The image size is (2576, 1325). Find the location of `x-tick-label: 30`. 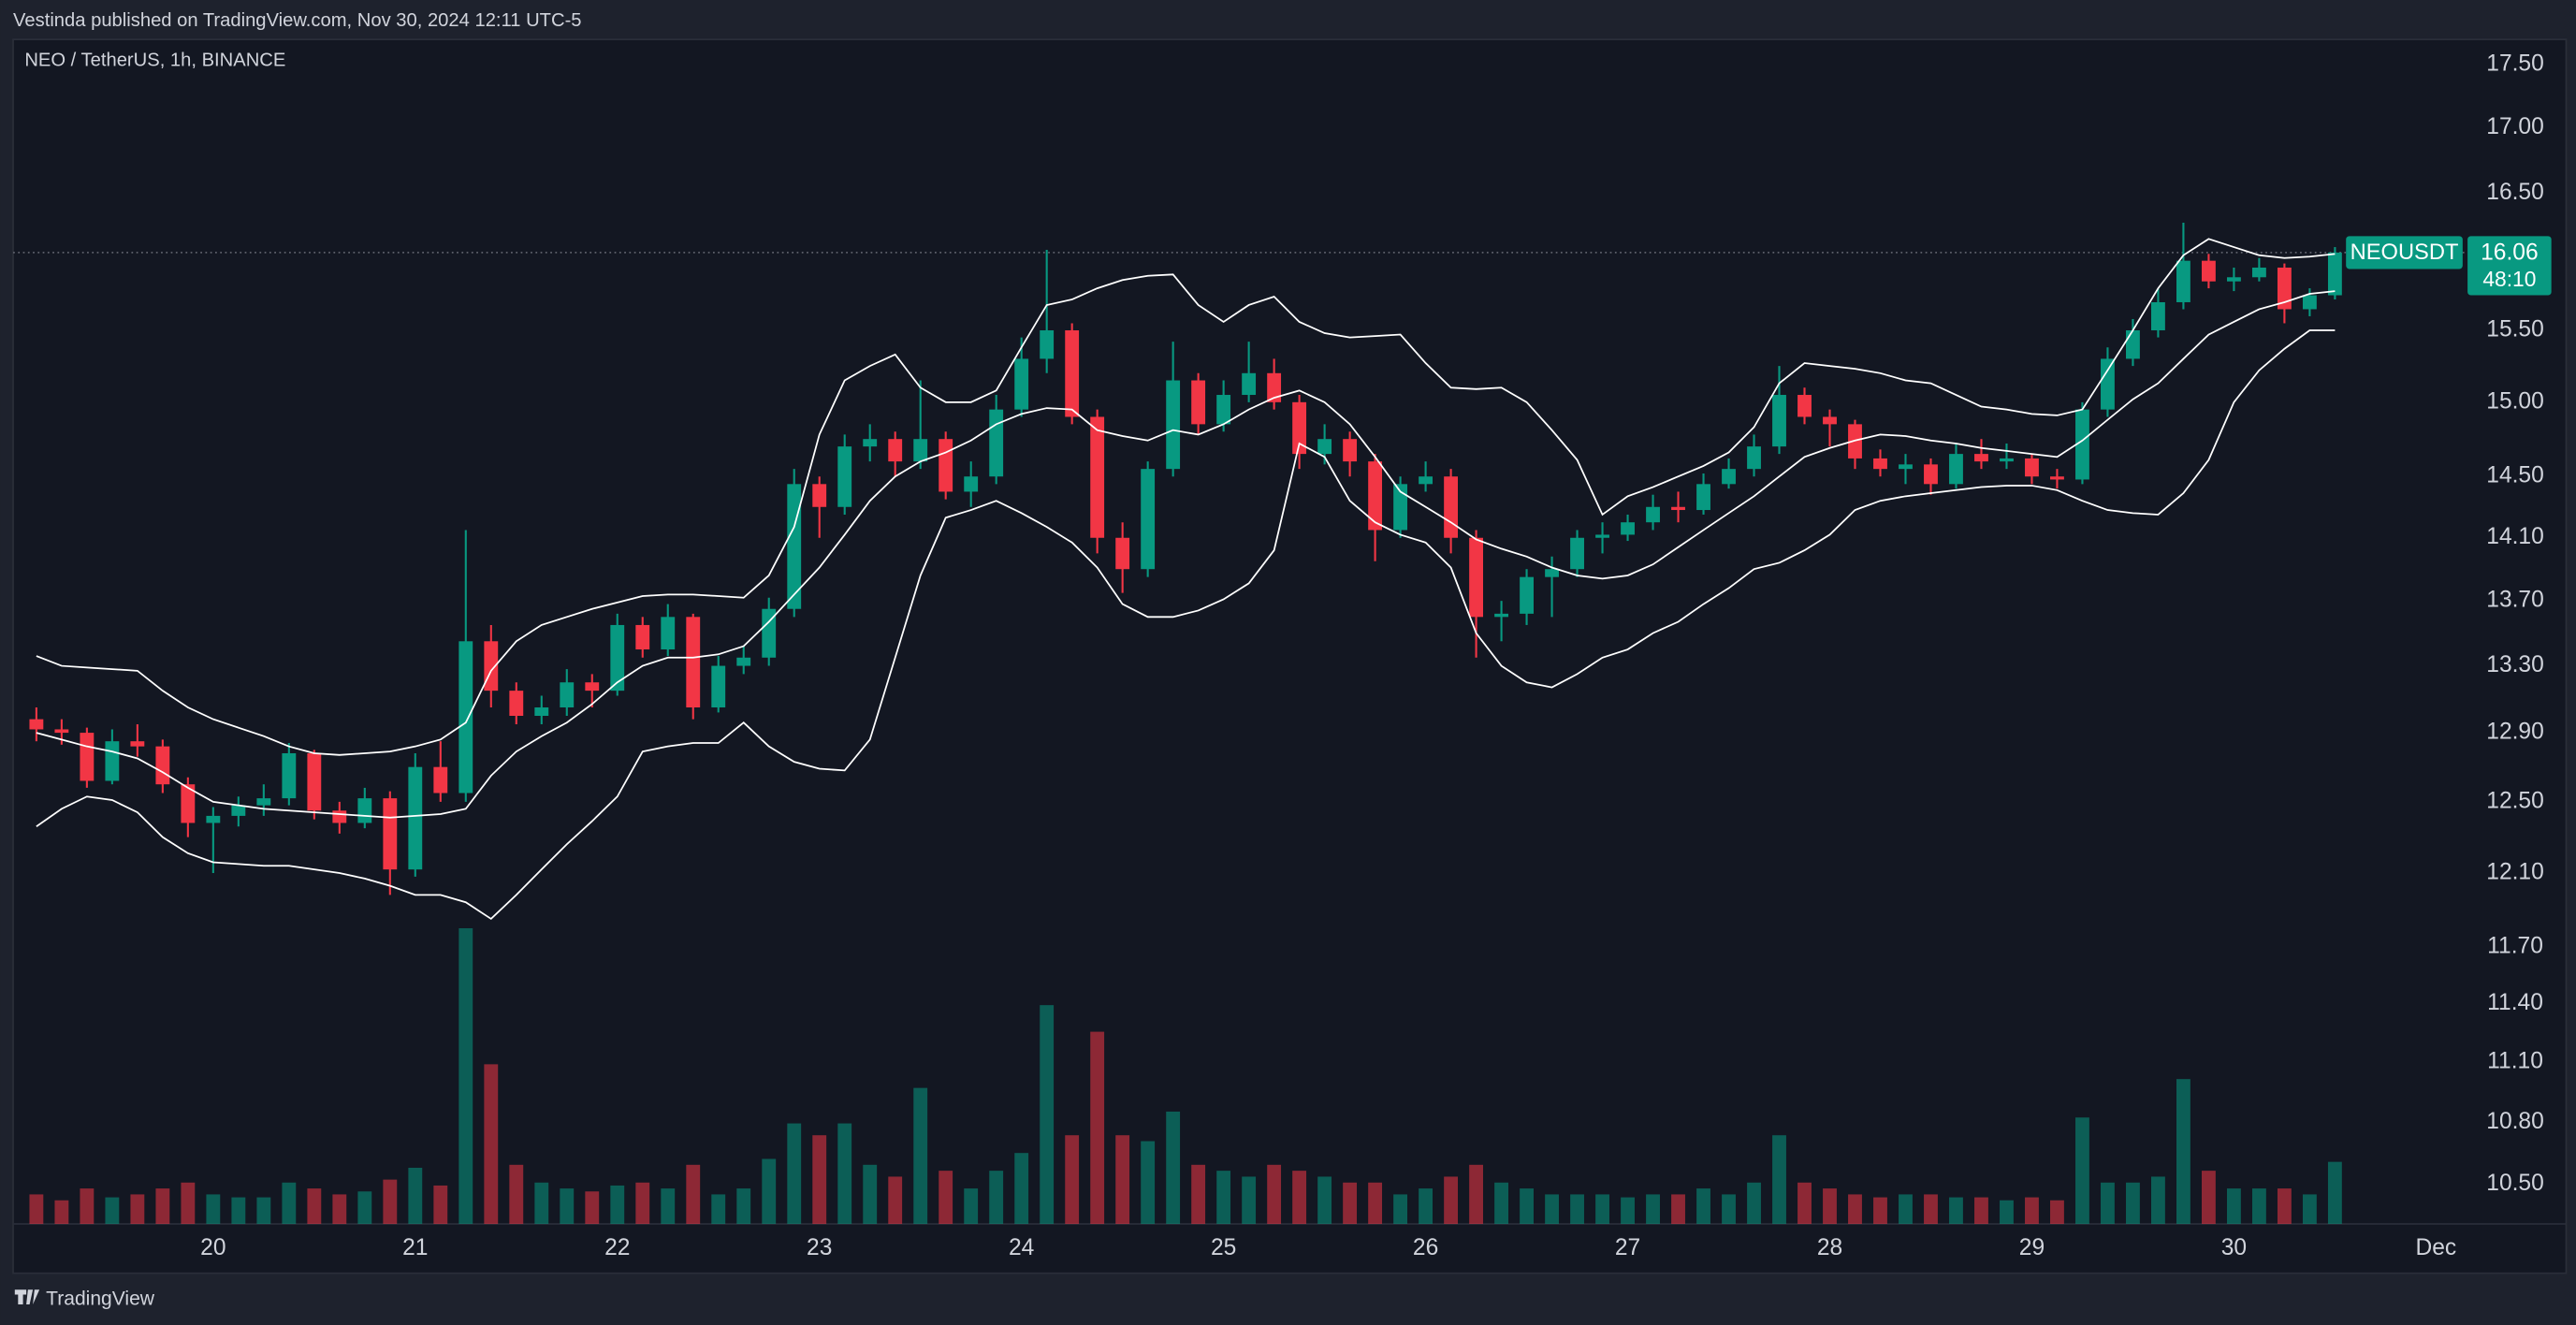

x-tick-label: 30 is located at coordinates (2234, 1247).